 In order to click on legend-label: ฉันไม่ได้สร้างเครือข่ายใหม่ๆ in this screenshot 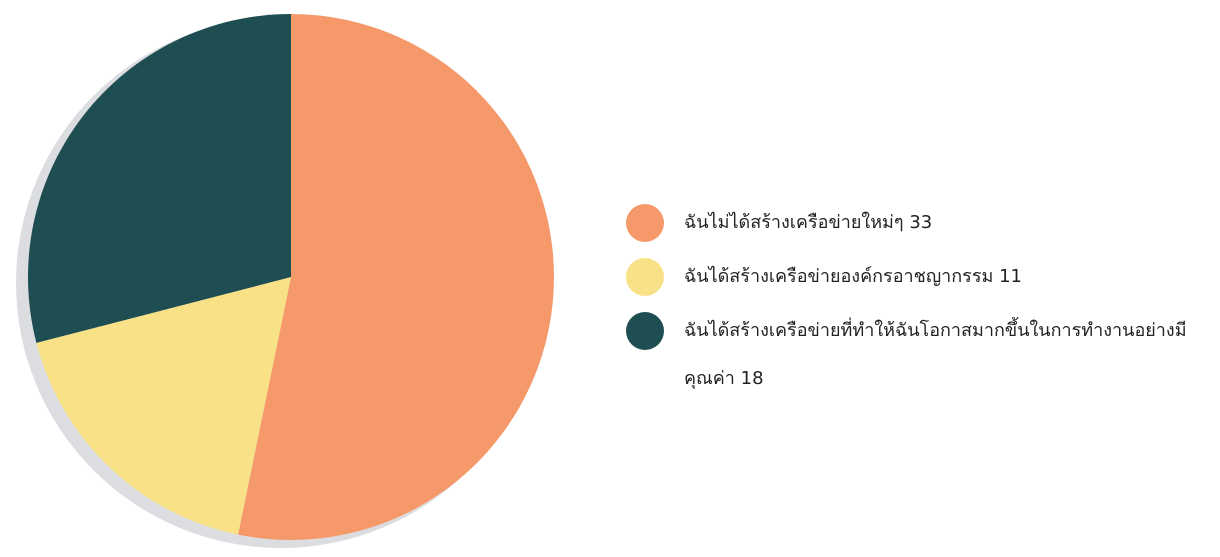, I will do `click(794, 222)`.